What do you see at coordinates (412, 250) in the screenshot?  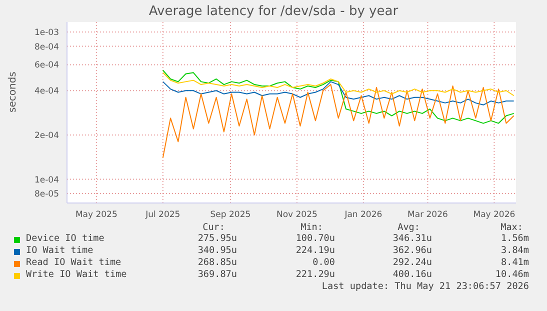 I see `text: 362.96u` at bounding box center [412, 250].